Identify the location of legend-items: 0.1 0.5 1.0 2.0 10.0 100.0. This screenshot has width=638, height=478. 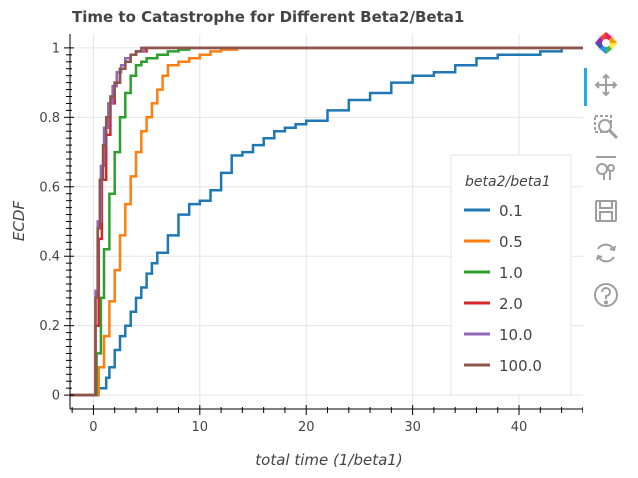
(503, 288).